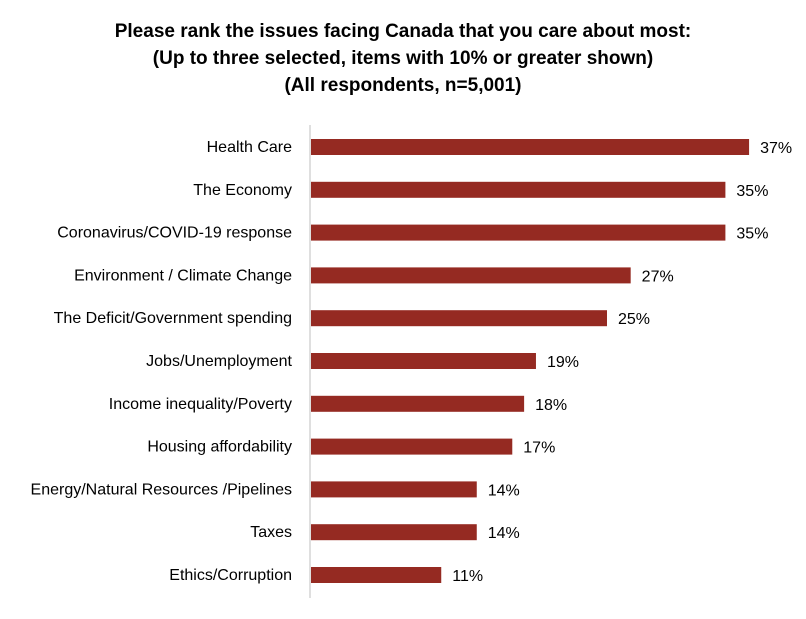 This screenshot has width=806, height=619. I want to click on value-label-1: 35%, so click(752, 191).